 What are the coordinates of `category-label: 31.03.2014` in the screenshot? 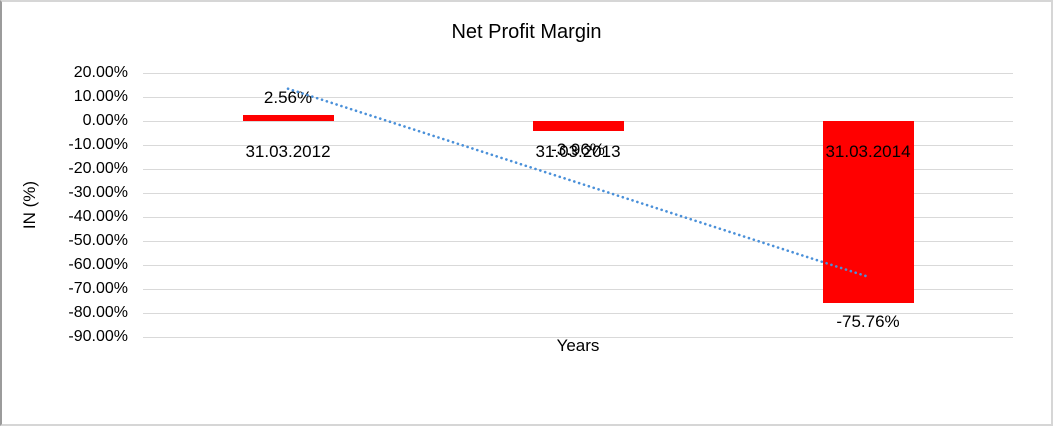 It's located at (868, 151).